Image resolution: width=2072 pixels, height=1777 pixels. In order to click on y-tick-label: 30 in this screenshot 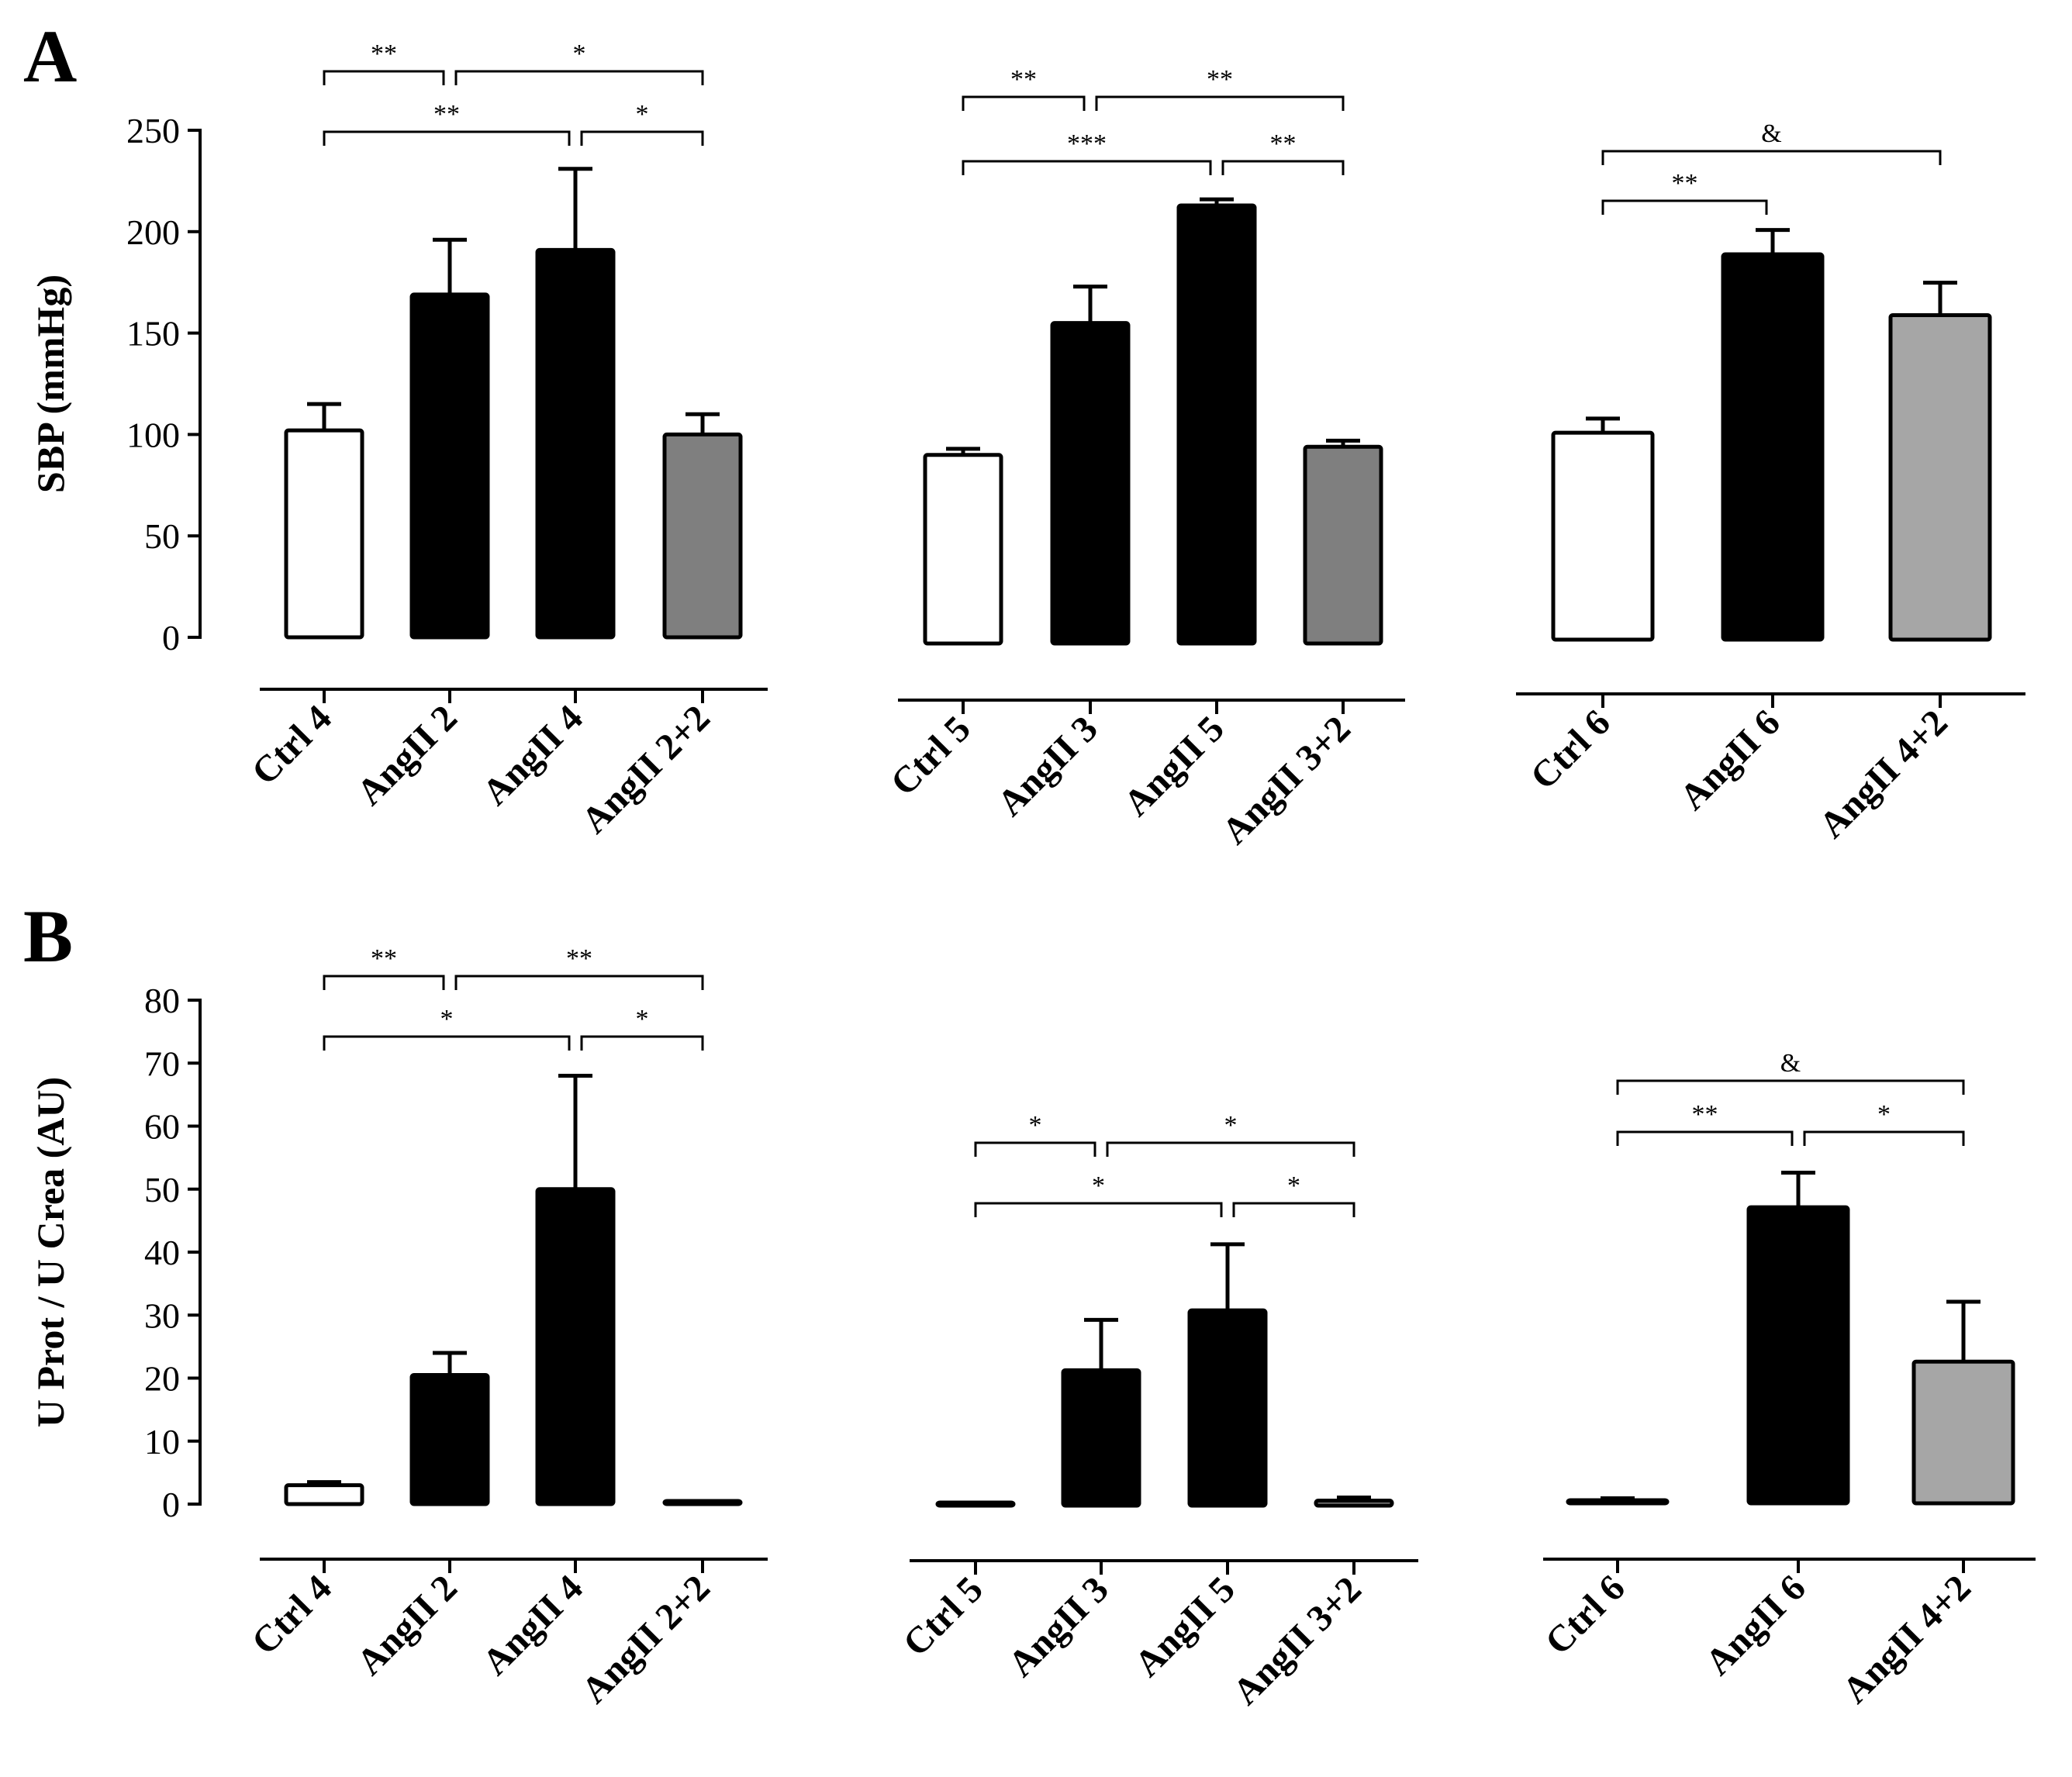, I will do `click(162, 1315)`.